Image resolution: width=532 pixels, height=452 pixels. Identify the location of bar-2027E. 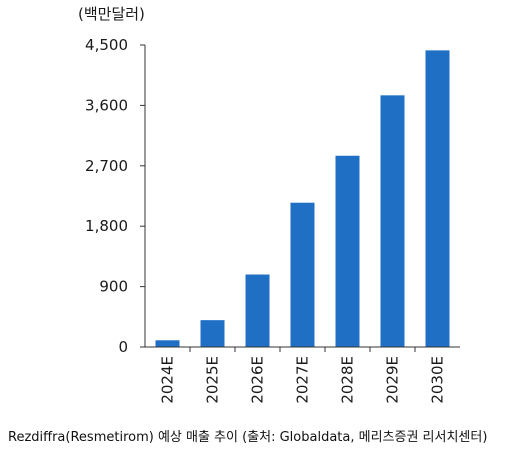
(302, 274).